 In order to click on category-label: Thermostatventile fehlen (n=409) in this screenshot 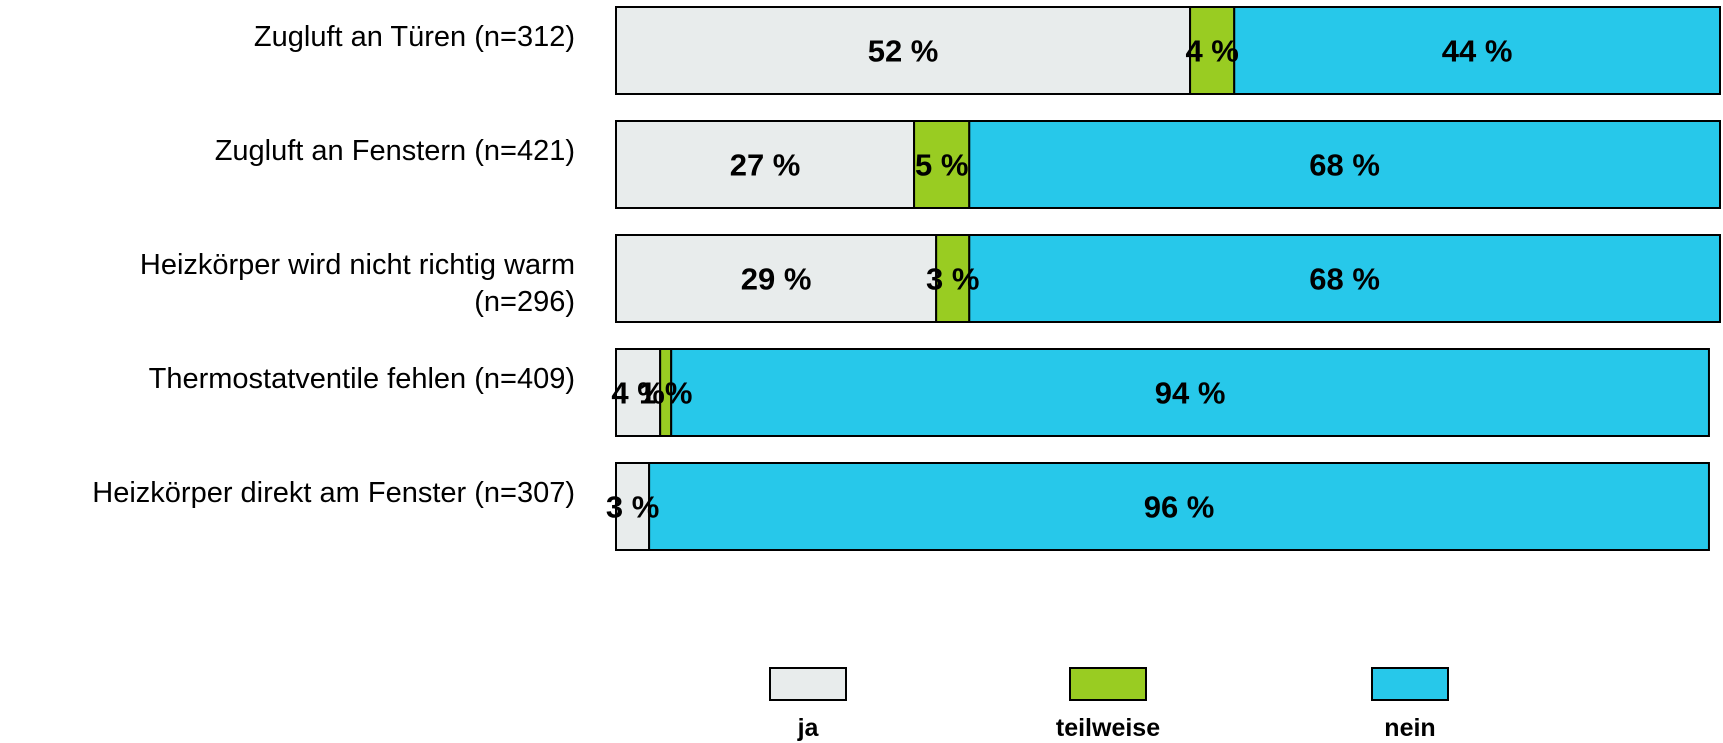, I will do `click(362, 379)`.